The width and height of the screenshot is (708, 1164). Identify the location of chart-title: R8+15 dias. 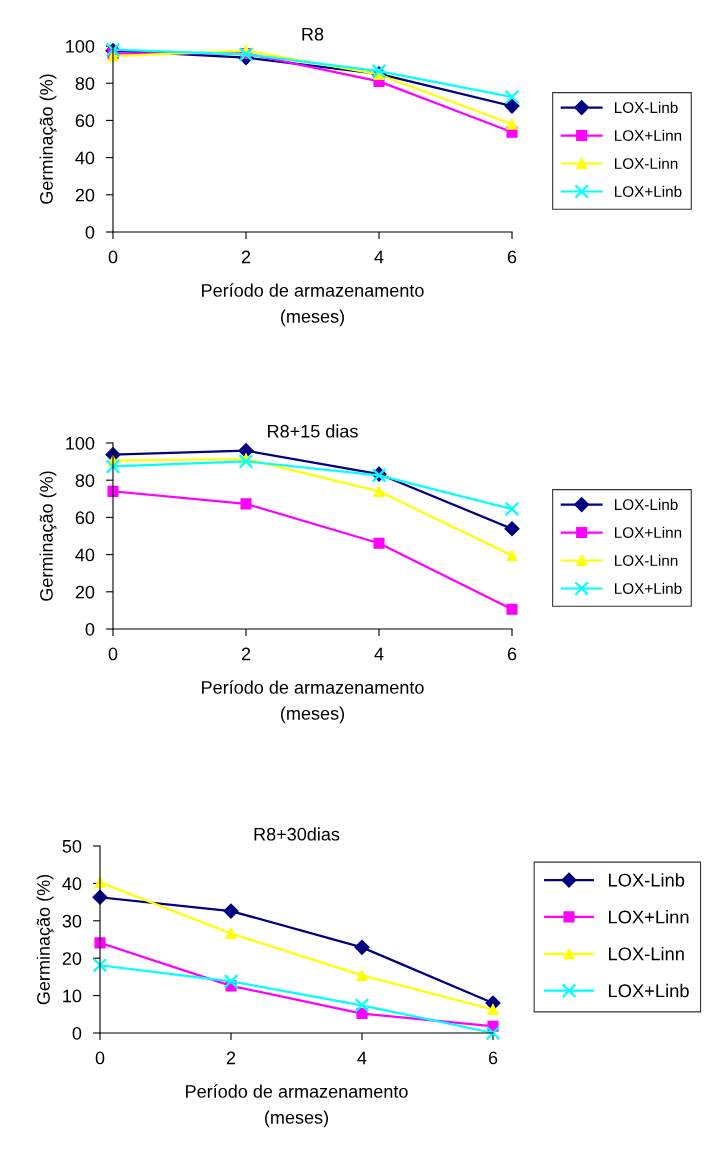
(313, 431).